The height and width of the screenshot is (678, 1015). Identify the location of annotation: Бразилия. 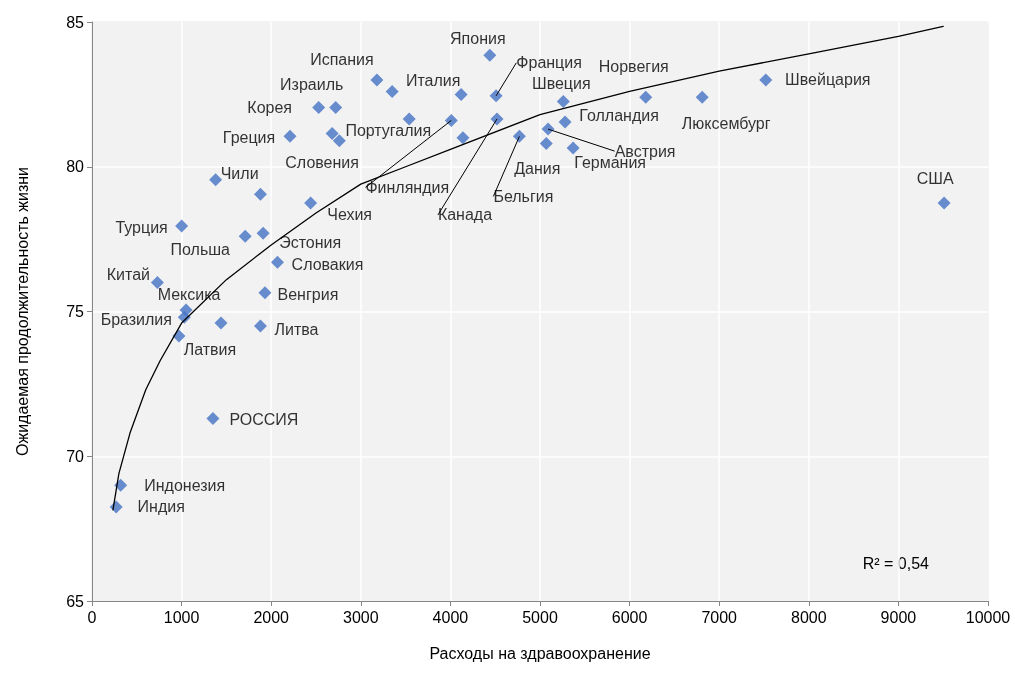
(136, 319).